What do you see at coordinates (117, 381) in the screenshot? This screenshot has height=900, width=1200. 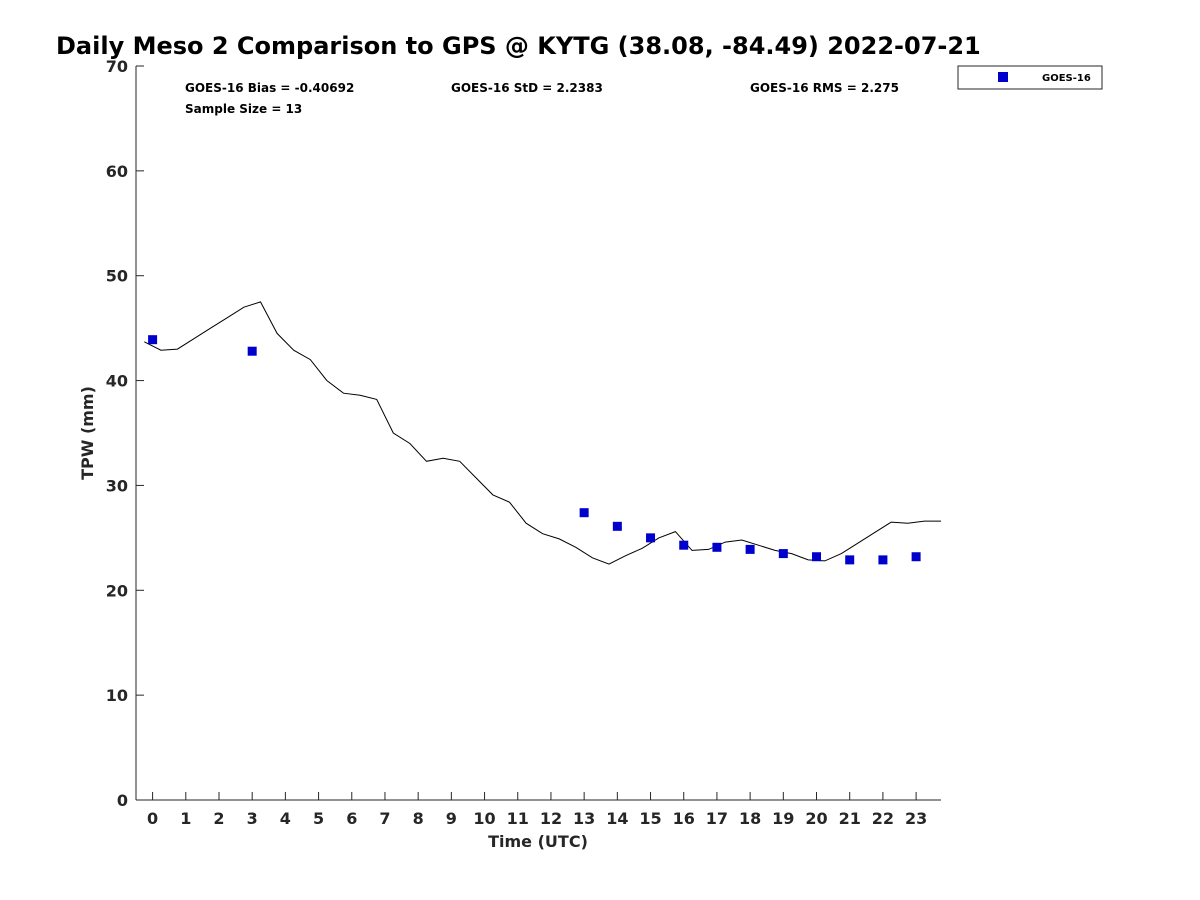 I see `y-tick-label: 40` at bounding box center [117, 381].